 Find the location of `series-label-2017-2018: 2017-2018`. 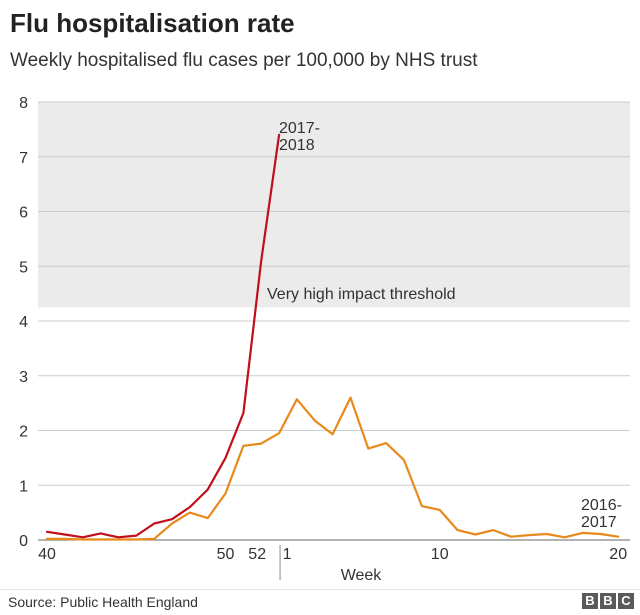

series-label-2017-2018: 2017-2018 is located at coordinates (299, 137).